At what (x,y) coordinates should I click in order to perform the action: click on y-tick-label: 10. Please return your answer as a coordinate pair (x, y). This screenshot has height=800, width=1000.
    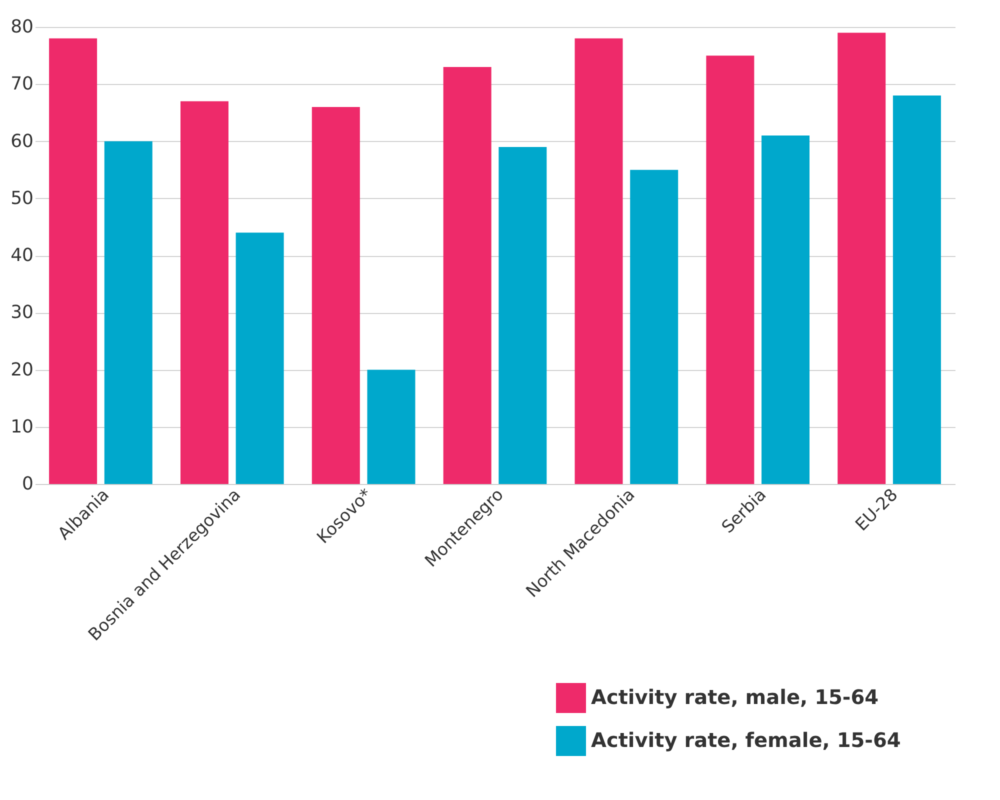
    Looking at the image, I should click on (22, 427).